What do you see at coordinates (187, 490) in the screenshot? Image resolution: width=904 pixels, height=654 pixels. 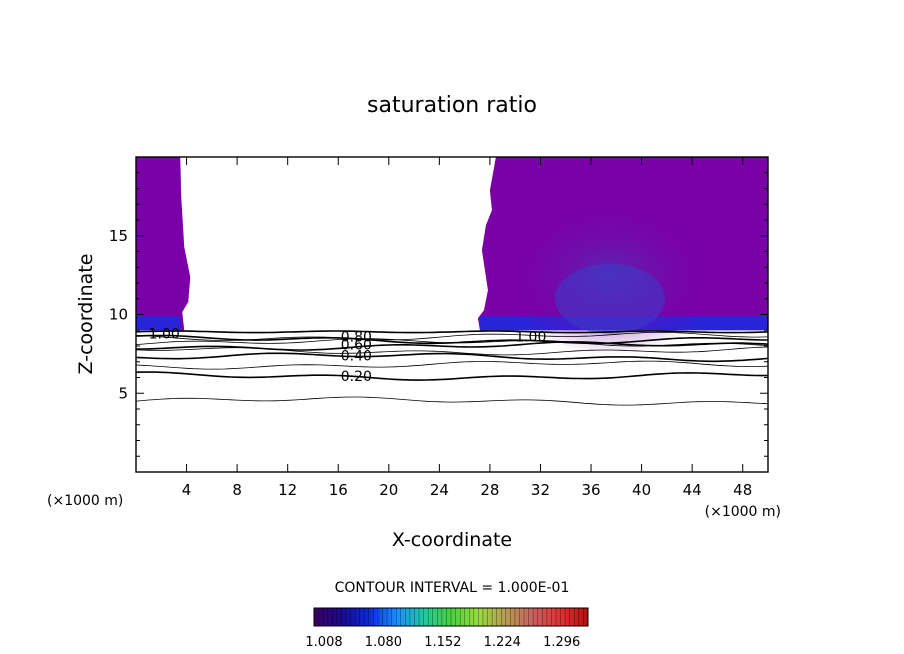 I see `x-tick-label: 4` at bounding box center [187, 490].